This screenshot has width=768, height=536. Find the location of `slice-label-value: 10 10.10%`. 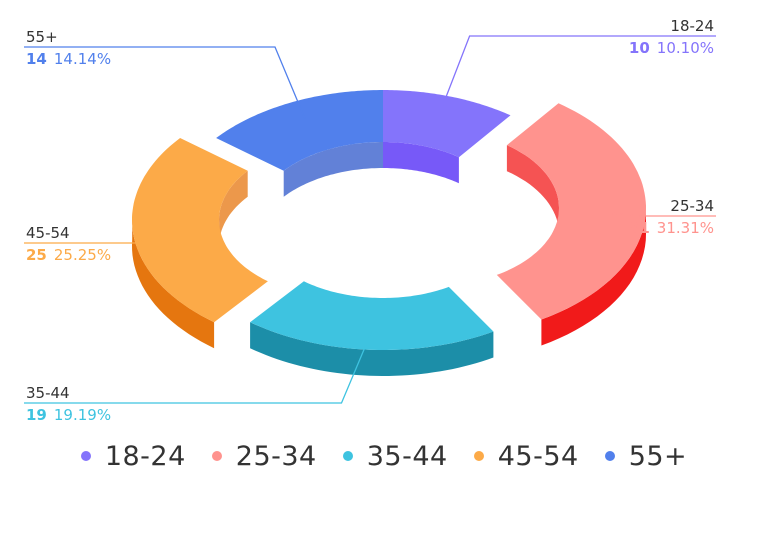

slice-label-value: 10 10.10% is located at coordinates (671, 48).